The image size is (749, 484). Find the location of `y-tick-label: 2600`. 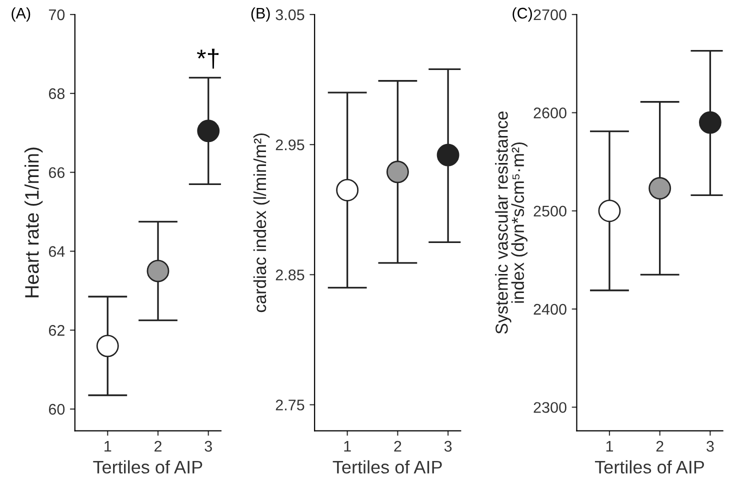

y-tick-label: 2600 is located at coordinates (550, 113).